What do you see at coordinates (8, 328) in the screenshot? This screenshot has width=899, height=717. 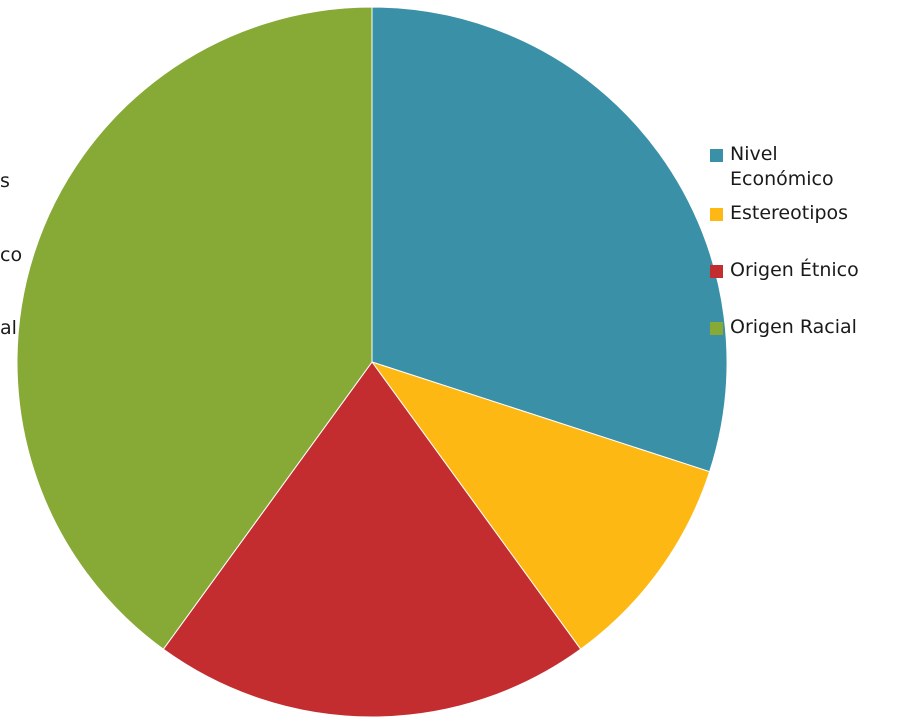 I see `clipped-legend-fragment-3: al` at bounding box center [8, 328].